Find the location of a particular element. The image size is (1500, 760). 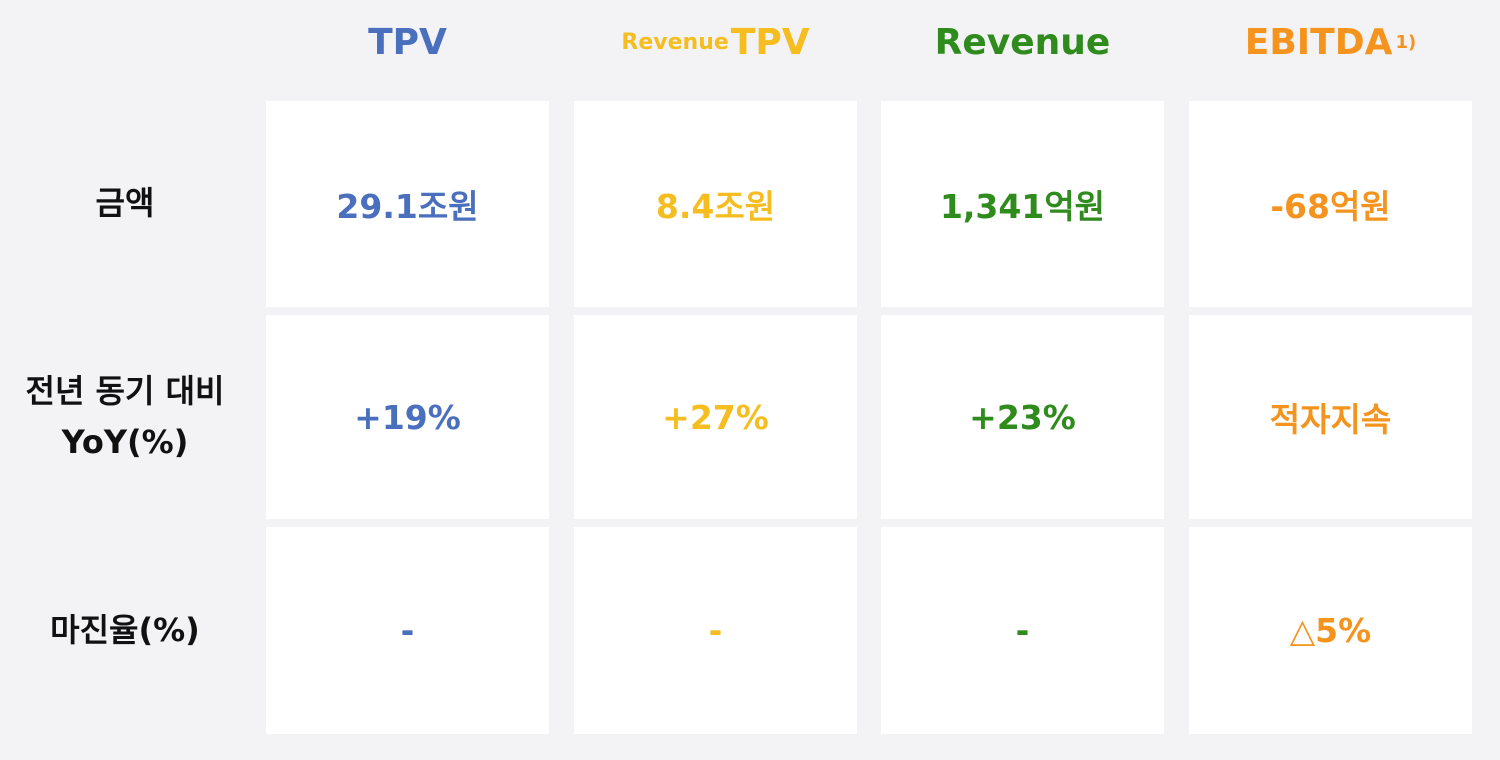

value-amount-ebitda: -68억원 is located at coordinates (1330, 206).